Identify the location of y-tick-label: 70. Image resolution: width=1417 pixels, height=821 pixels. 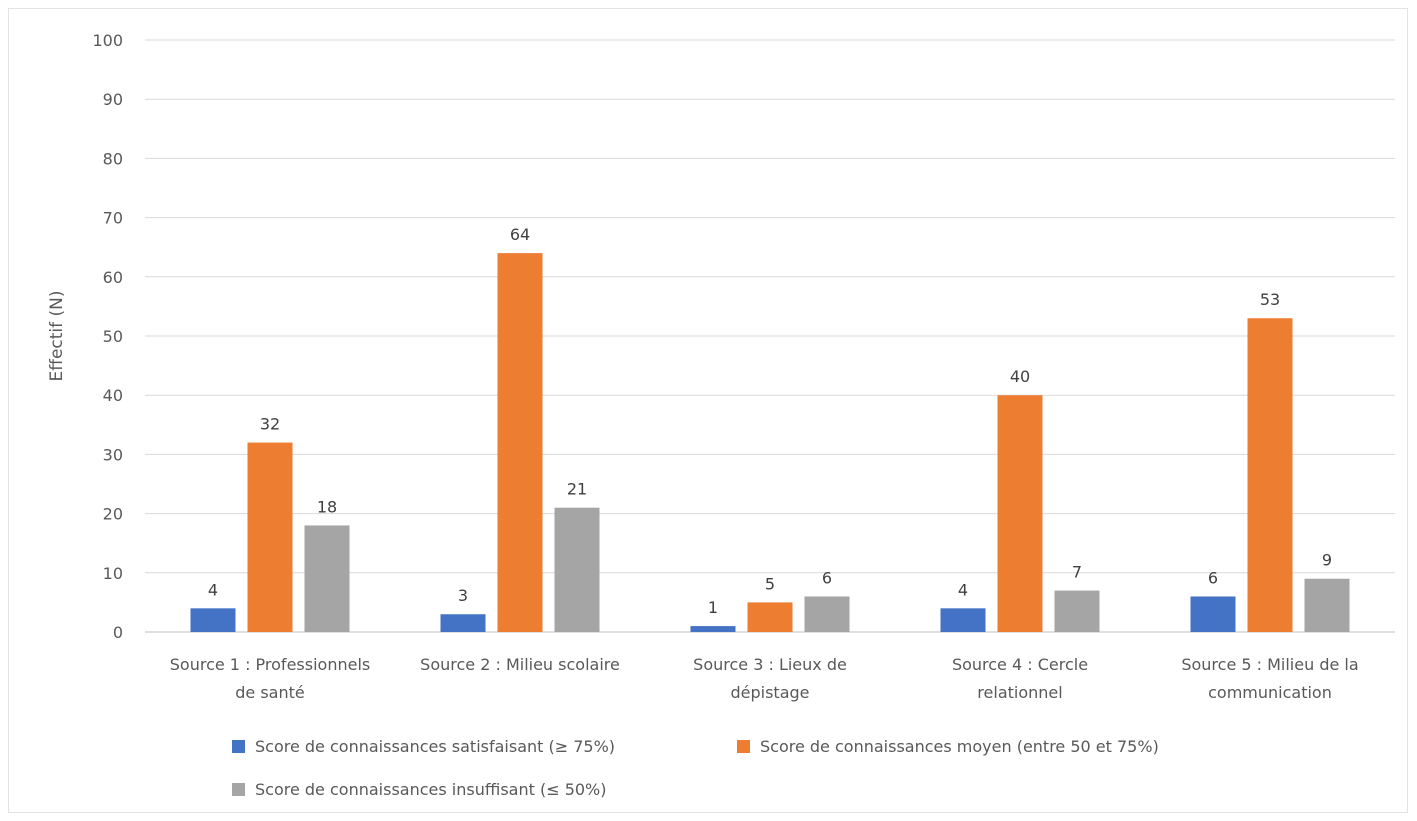
(113, 218).